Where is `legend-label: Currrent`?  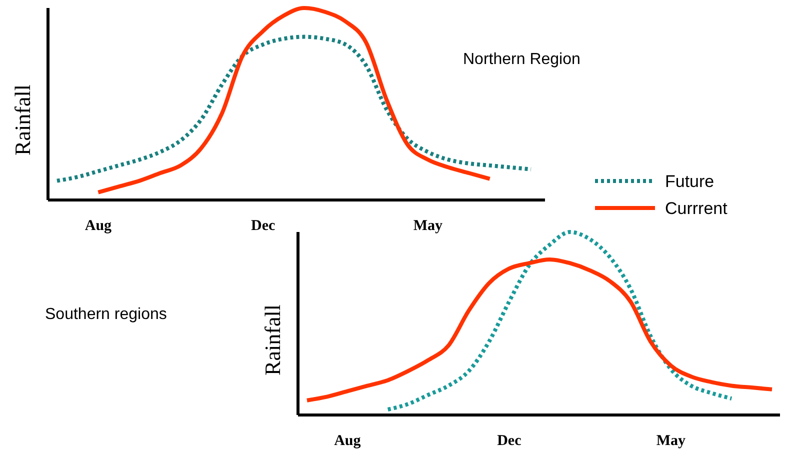
legend-label: Currrent is located at coordinates (696, 208).